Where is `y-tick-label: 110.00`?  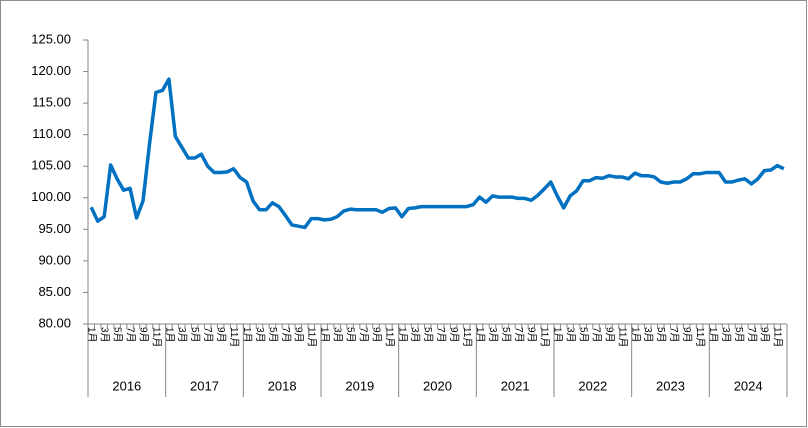 y-tick-label: 110.00 is located at coordinates (51, 133).